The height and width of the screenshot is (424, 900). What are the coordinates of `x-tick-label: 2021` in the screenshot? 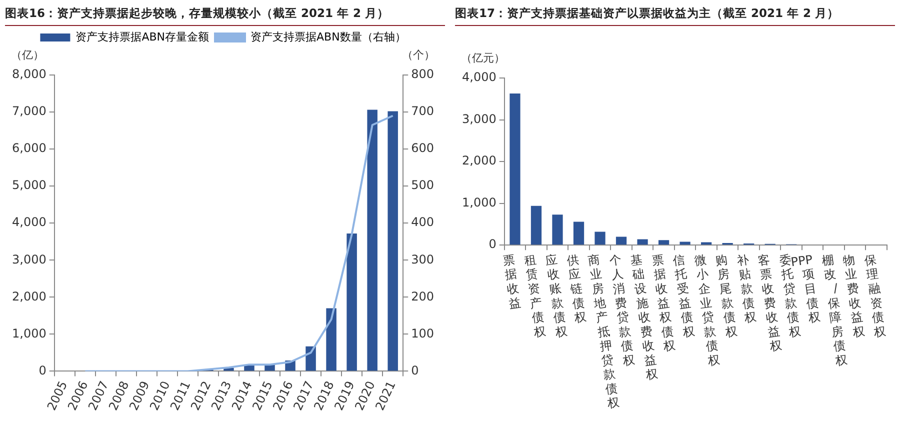 It's located at (385, 395).